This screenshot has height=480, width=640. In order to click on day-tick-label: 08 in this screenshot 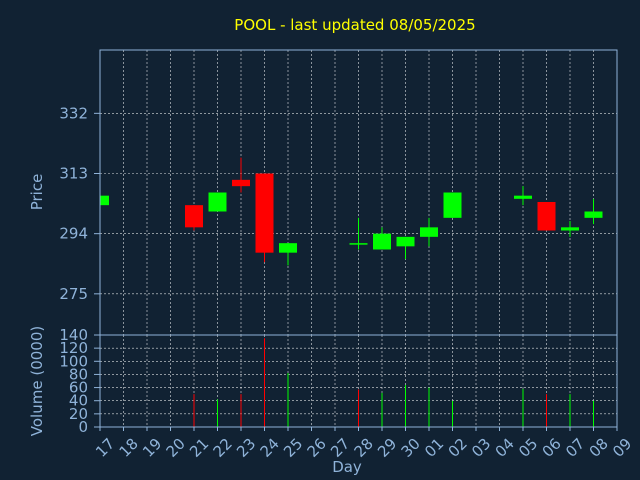, I will do `click(599, 448)`.